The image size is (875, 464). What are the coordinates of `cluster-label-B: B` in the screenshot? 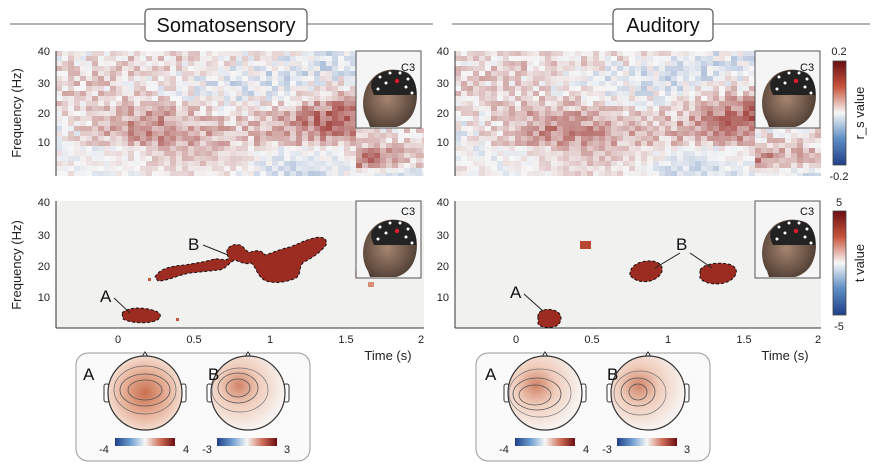 It's located at (193, 244).